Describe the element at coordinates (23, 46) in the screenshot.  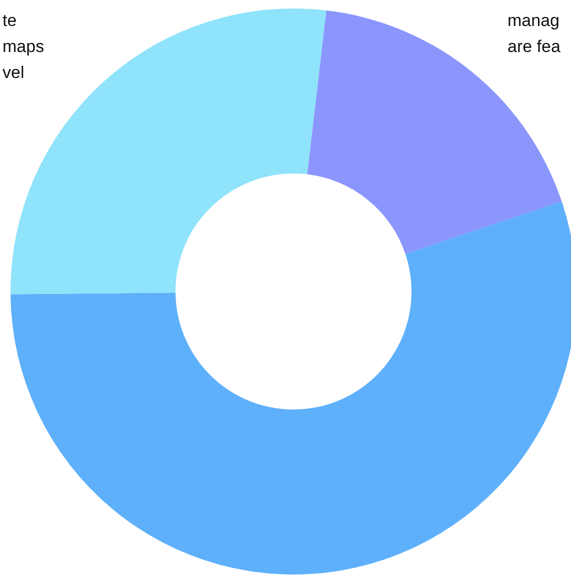
I see `text: te maps vel` at that location.